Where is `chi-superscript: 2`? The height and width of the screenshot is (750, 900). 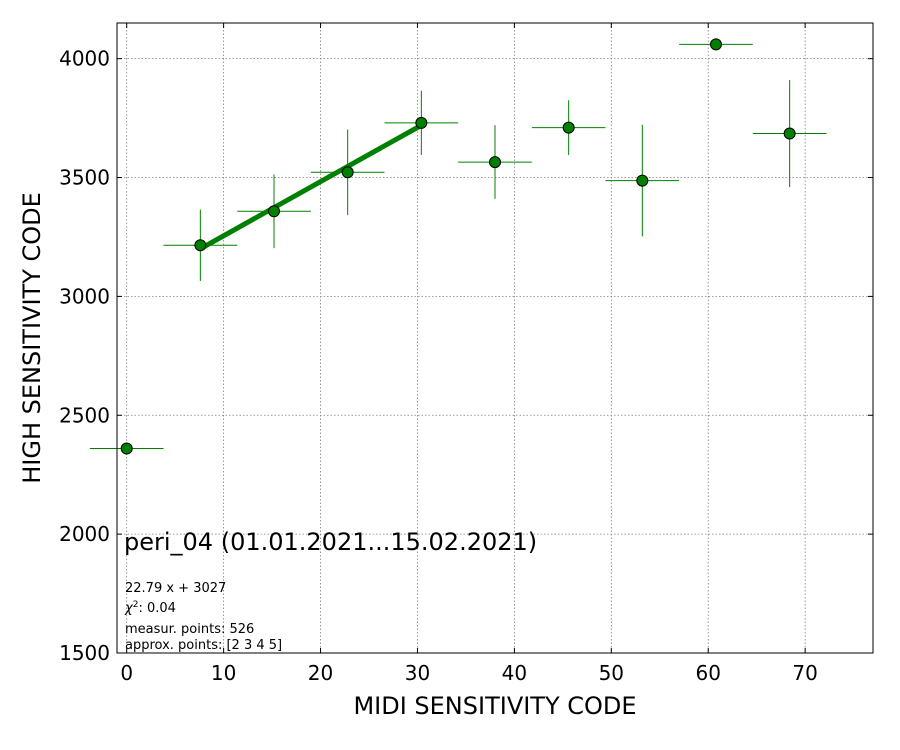
chi-superscript: 2 is located at coordinates (136, 605).